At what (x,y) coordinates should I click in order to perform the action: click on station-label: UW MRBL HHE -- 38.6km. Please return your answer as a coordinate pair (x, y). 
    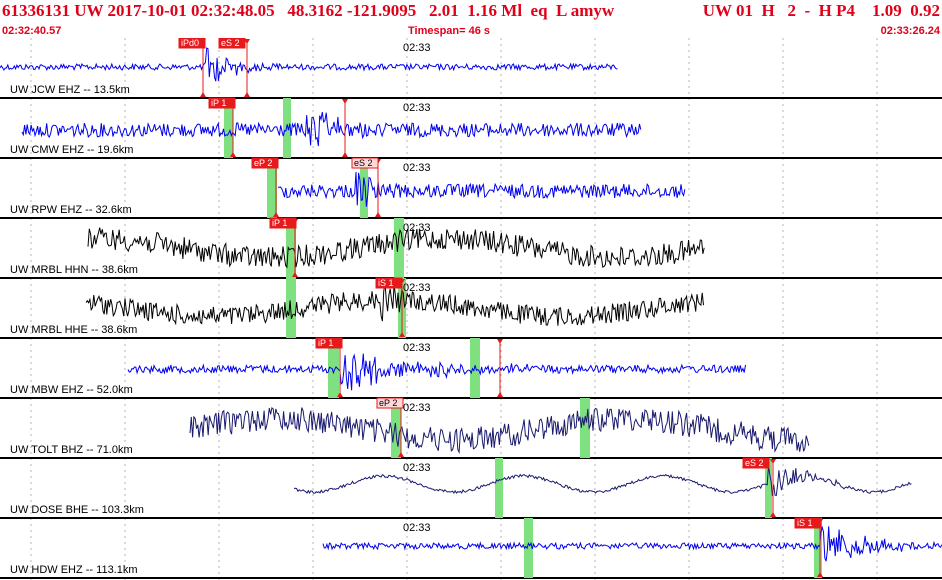
    Looking at the image, I should click on (73, 330).